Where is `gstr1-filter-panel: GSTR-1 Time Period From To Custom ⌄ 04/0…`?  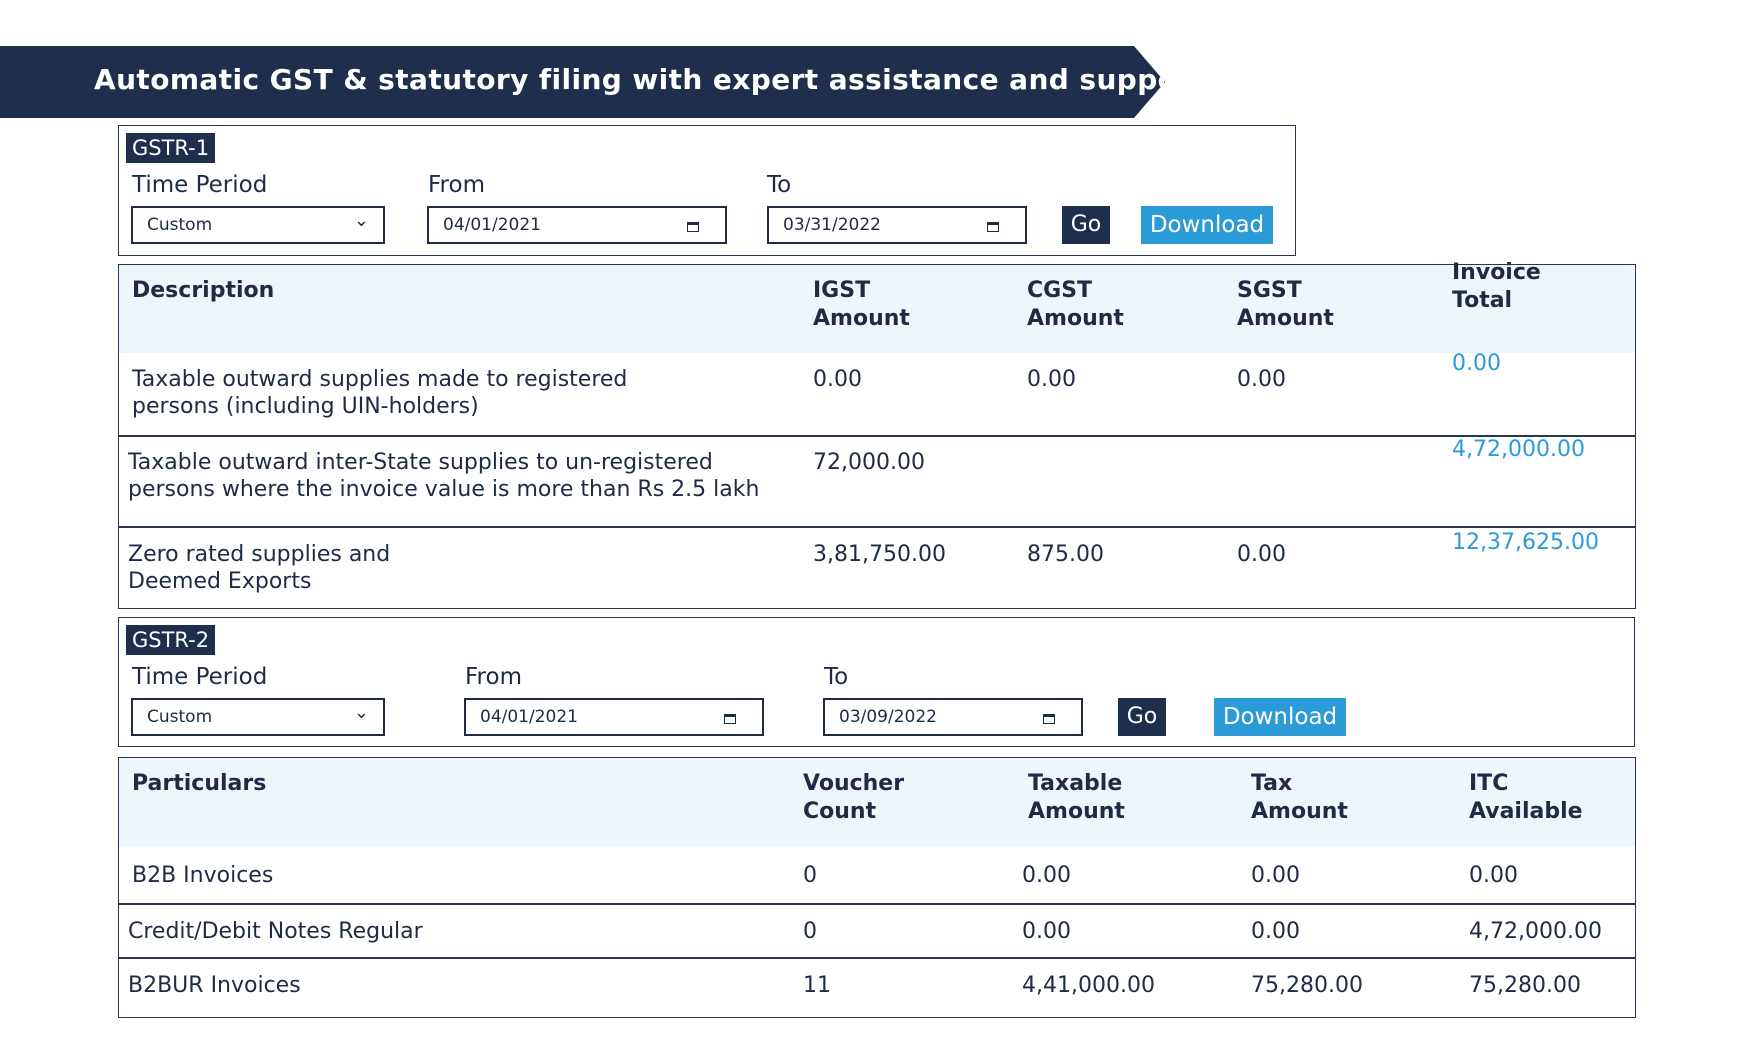 gstr1-filter-panel: GSTR-1 Time Period From To Custom ⌄ 04/0… is located at coordinates (707, 190).